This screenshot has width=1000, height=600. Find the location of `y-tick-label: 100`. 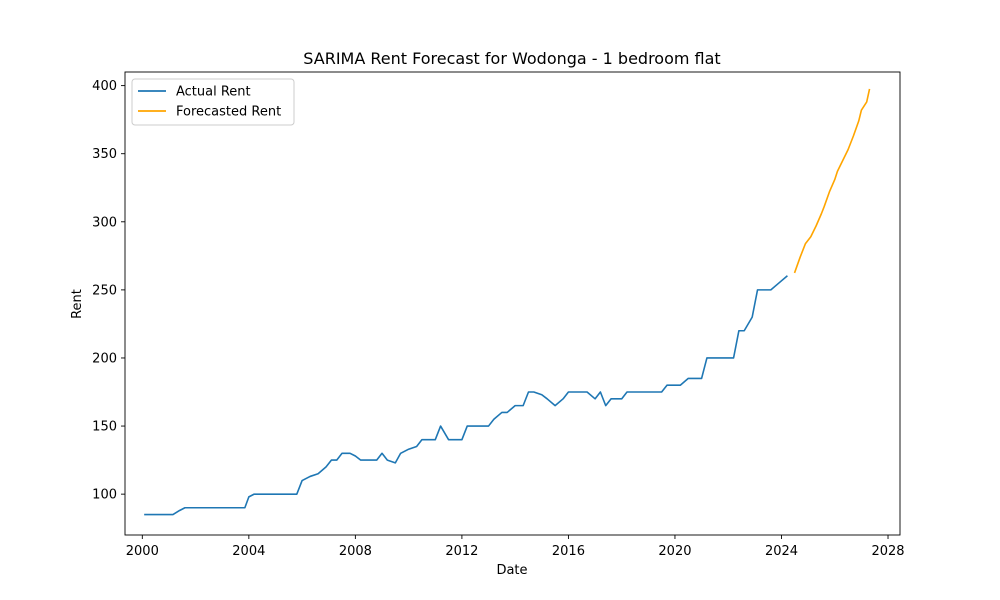

y-tick-label: 100 is located at coordinates (104, 495).